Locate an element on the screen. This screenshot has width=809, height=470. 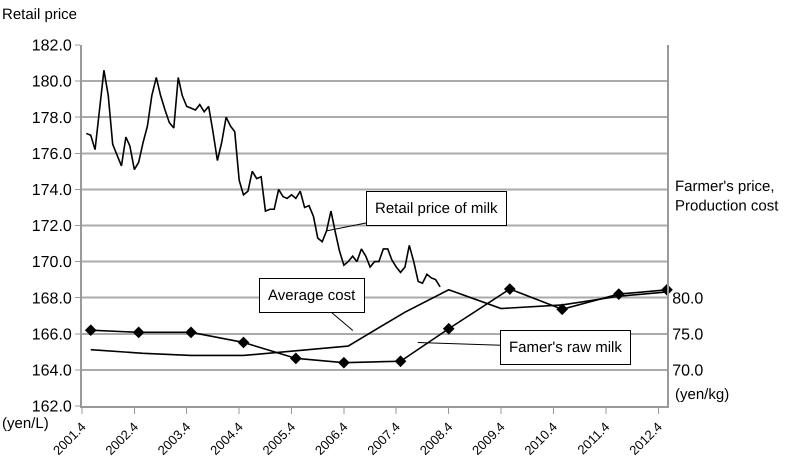
y2-axis-title: Farmer's price, Production cost is located at coordinates (727, 196).